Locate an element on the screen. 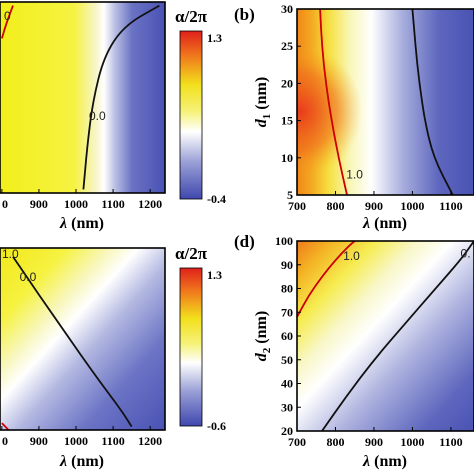 Image resolution: width=474 pixels, height=474 pixels. y-tick-label: 10 is located at coordinates (287, 158).